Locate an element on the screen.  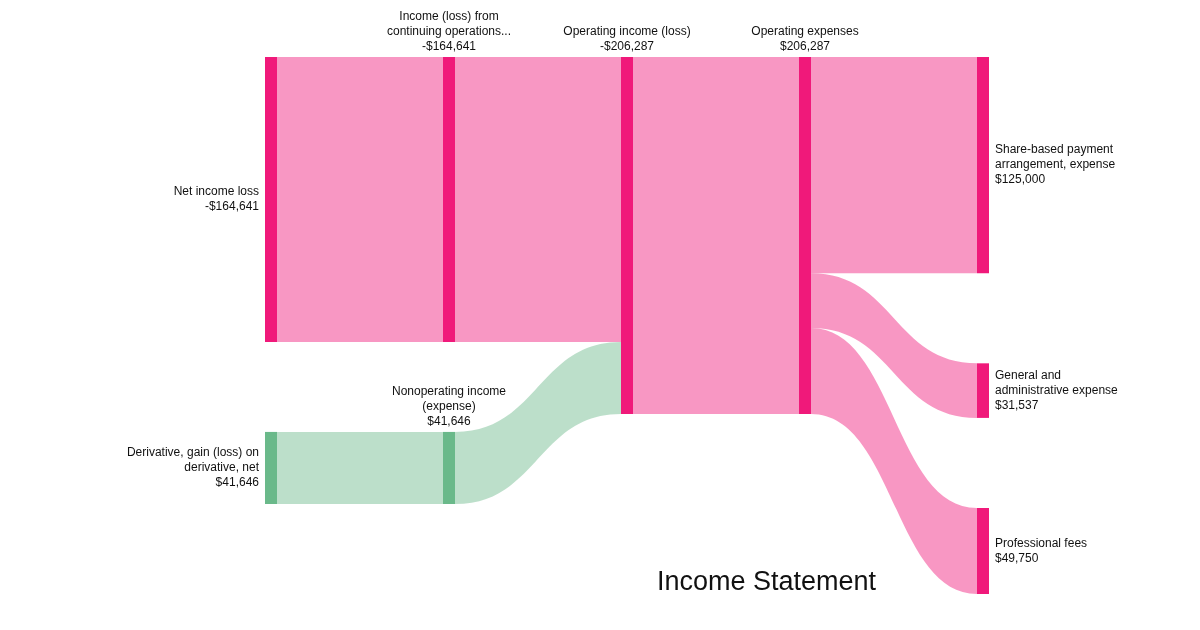
text: Income Statement is located at coordinates (767, 581).